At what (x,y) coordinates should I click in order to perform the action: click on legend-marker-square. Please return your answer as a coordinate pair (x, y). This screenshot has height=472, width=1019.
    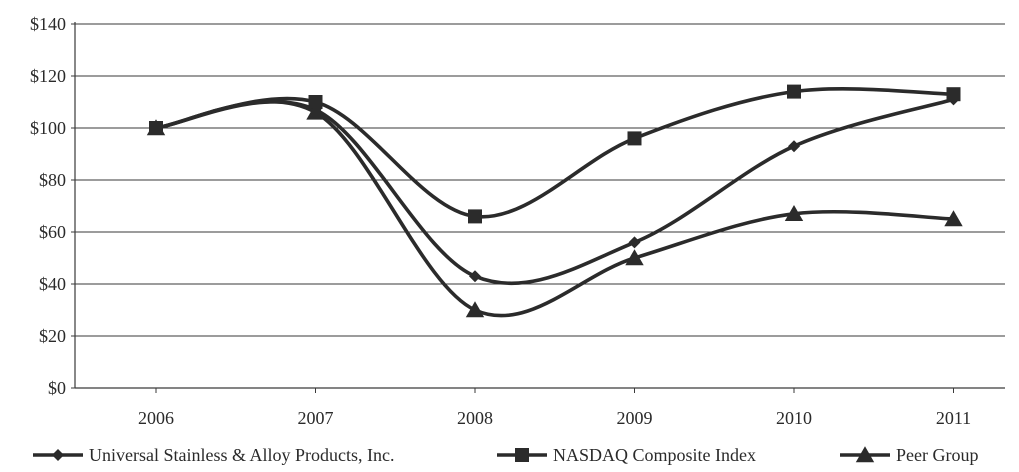
    Looking at the image, I should click on (522, 455).